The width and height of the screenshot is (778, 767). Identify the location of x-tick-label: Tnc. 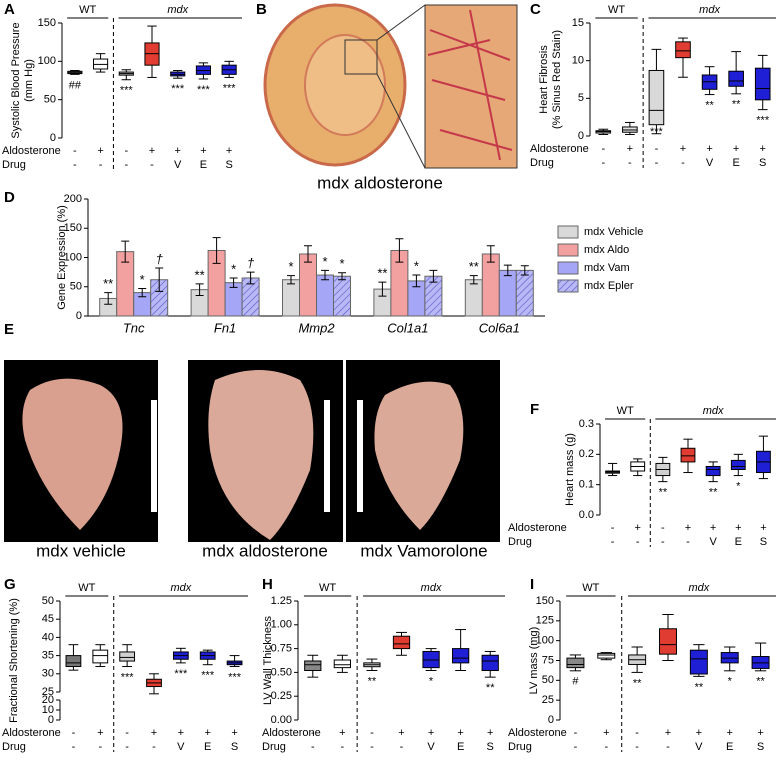
(134, 327).